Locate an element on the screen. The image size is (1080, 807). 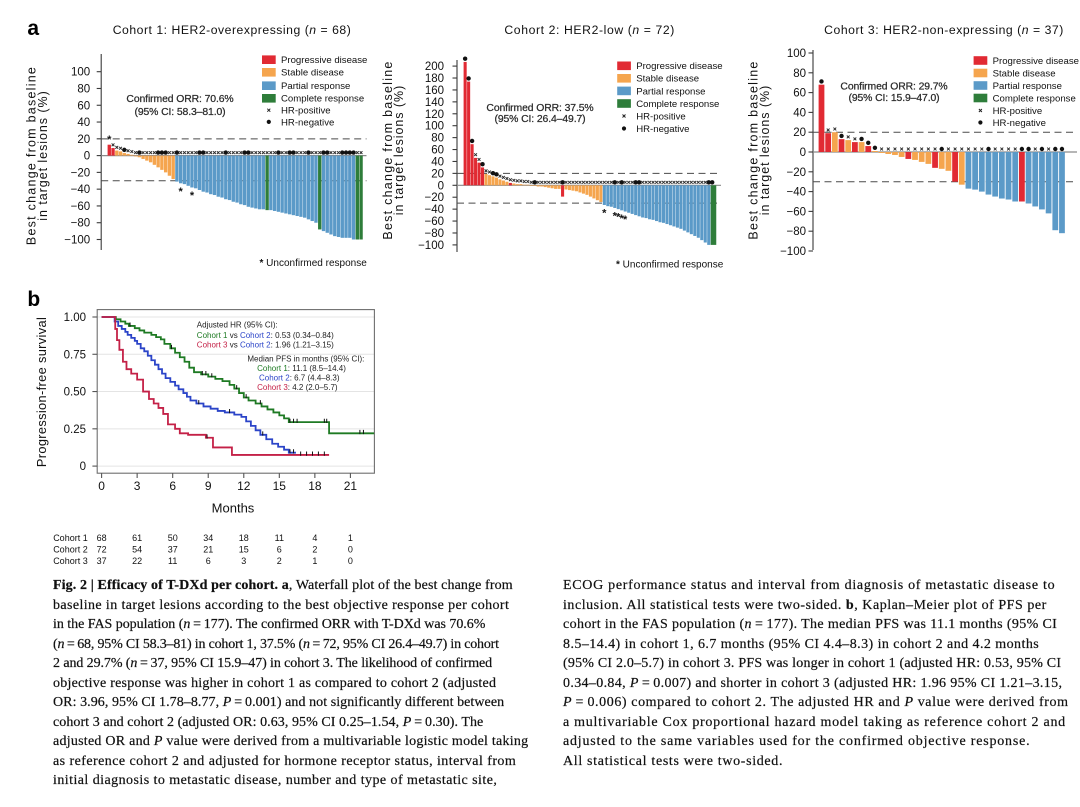
svg-text: (95% CI: 26.4–49.7) is located at coordinates (539, 119).